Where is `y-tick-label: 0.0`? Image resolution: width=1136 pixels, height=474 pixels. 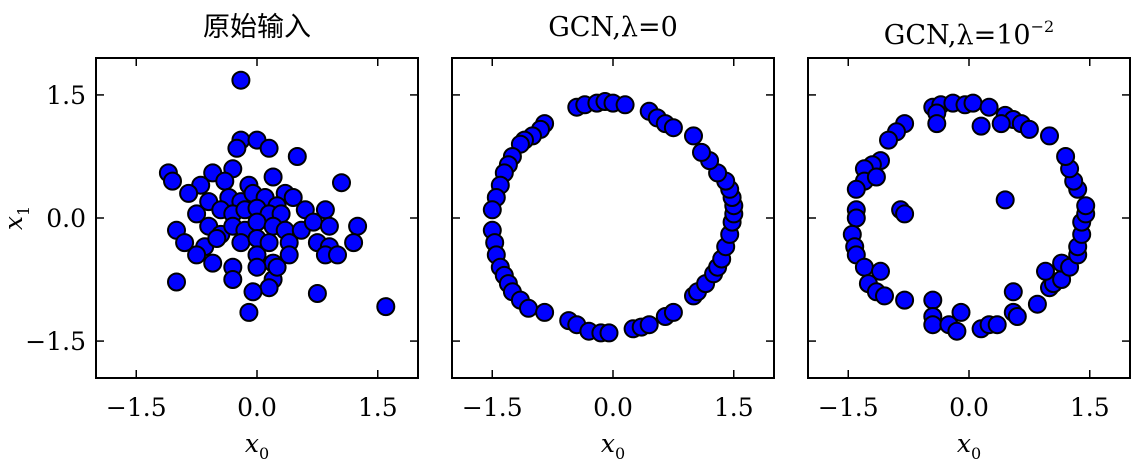 y-tick-label: 0.0 is located at coordinates (66, 218).